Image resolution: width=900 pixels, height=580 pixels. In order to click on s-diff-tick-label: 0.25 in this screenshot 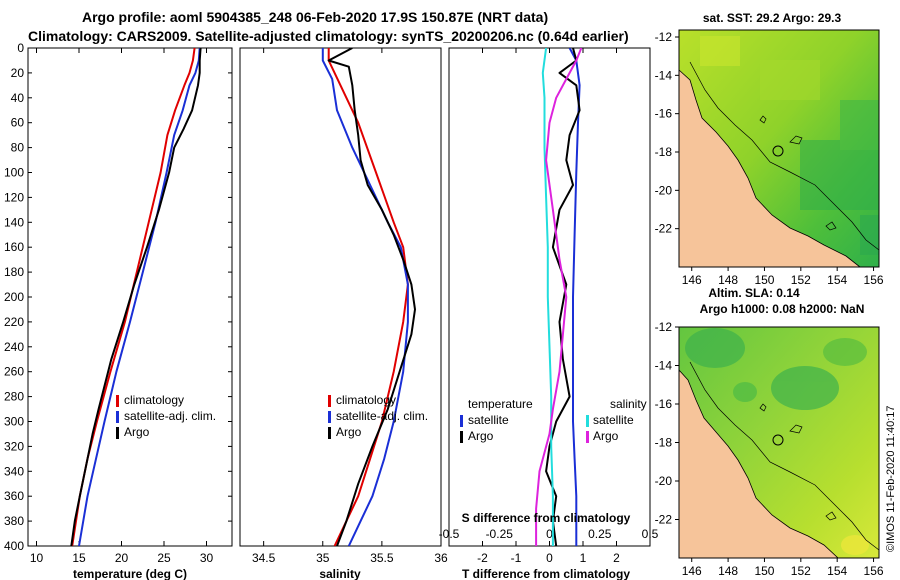, I will do `click(600, 534)`.